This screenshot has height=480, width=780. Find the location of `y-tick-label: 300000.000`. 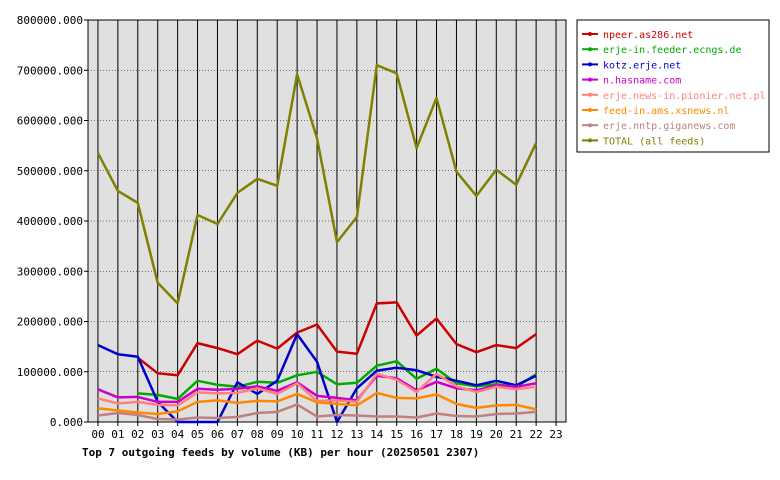

y-tick-label: 300000.000 is located at coordinates (50, 271).